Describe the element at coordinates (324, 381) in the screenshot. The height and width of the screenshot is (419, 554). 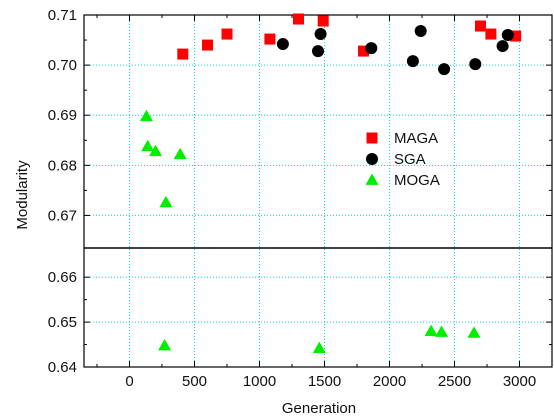
I see `x-tick-label: 1500` at that location.